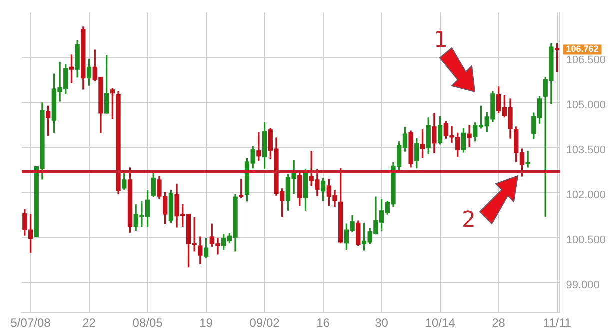 This screenshot has width=612, height=335. I want to click on annotation: 1, so click(441, 40).